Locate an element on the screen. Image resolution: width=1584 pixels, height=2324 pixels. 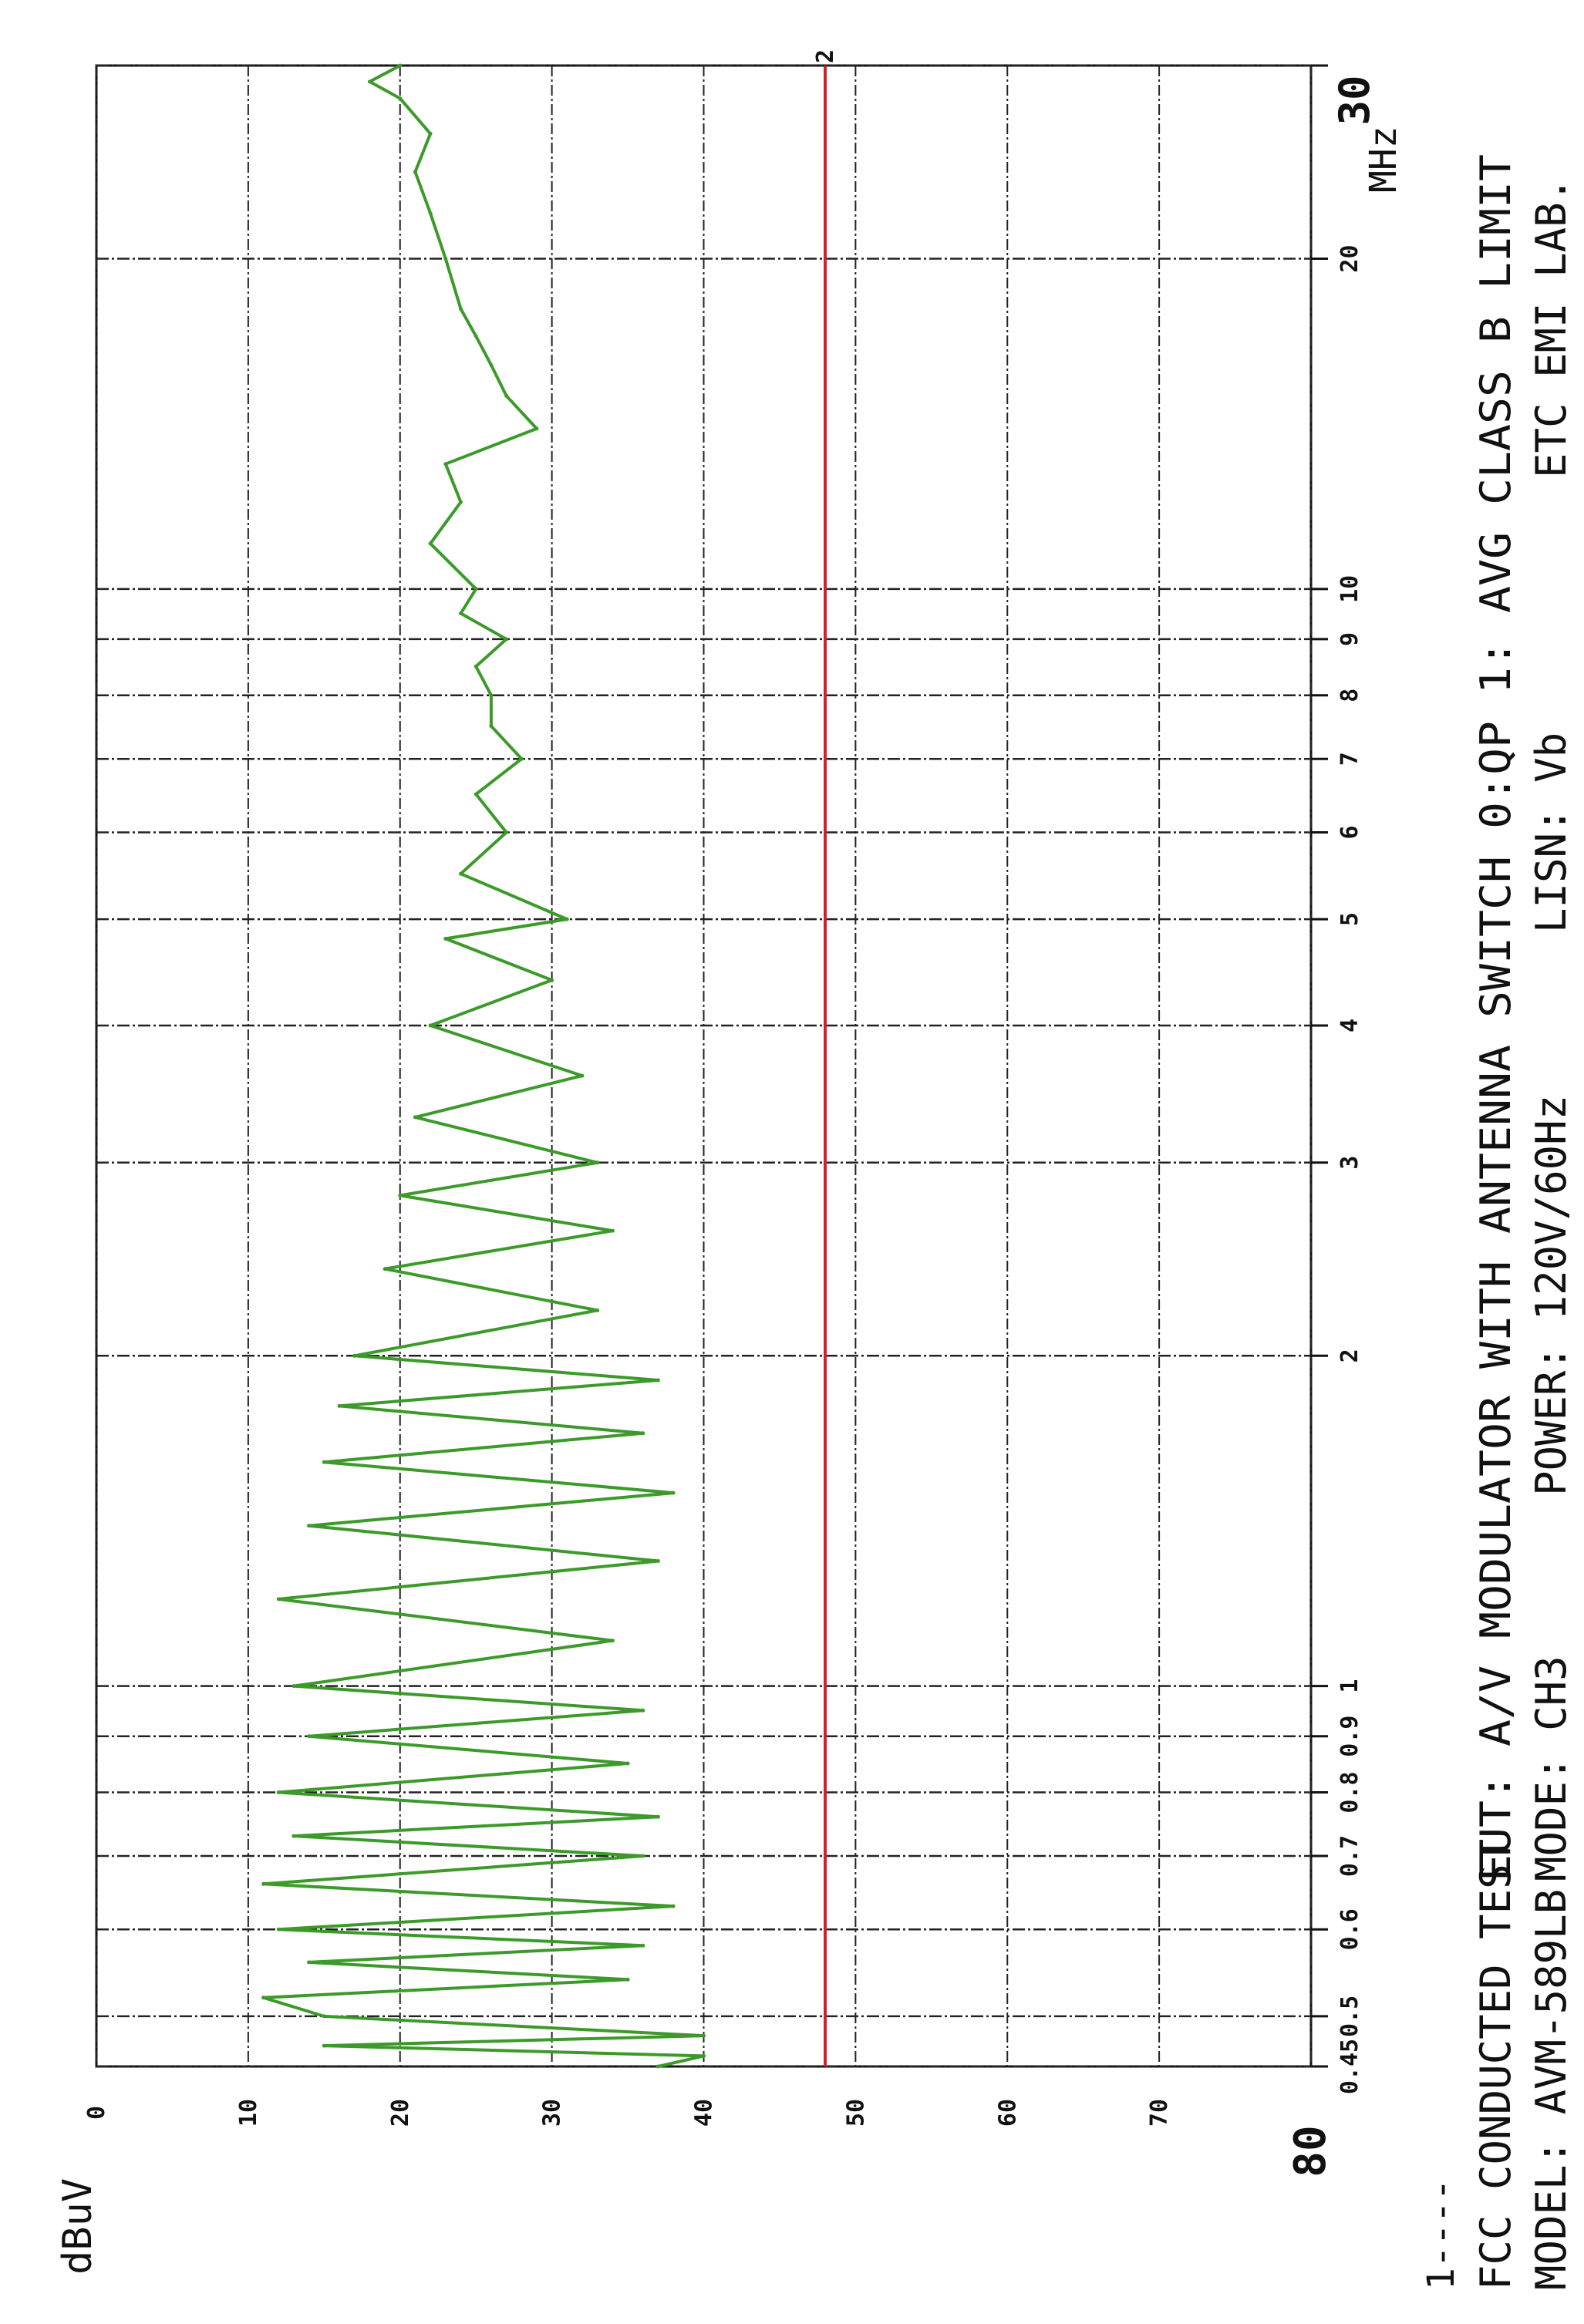
y-tick-label: 60 is located at coordinates (1008, 2113).